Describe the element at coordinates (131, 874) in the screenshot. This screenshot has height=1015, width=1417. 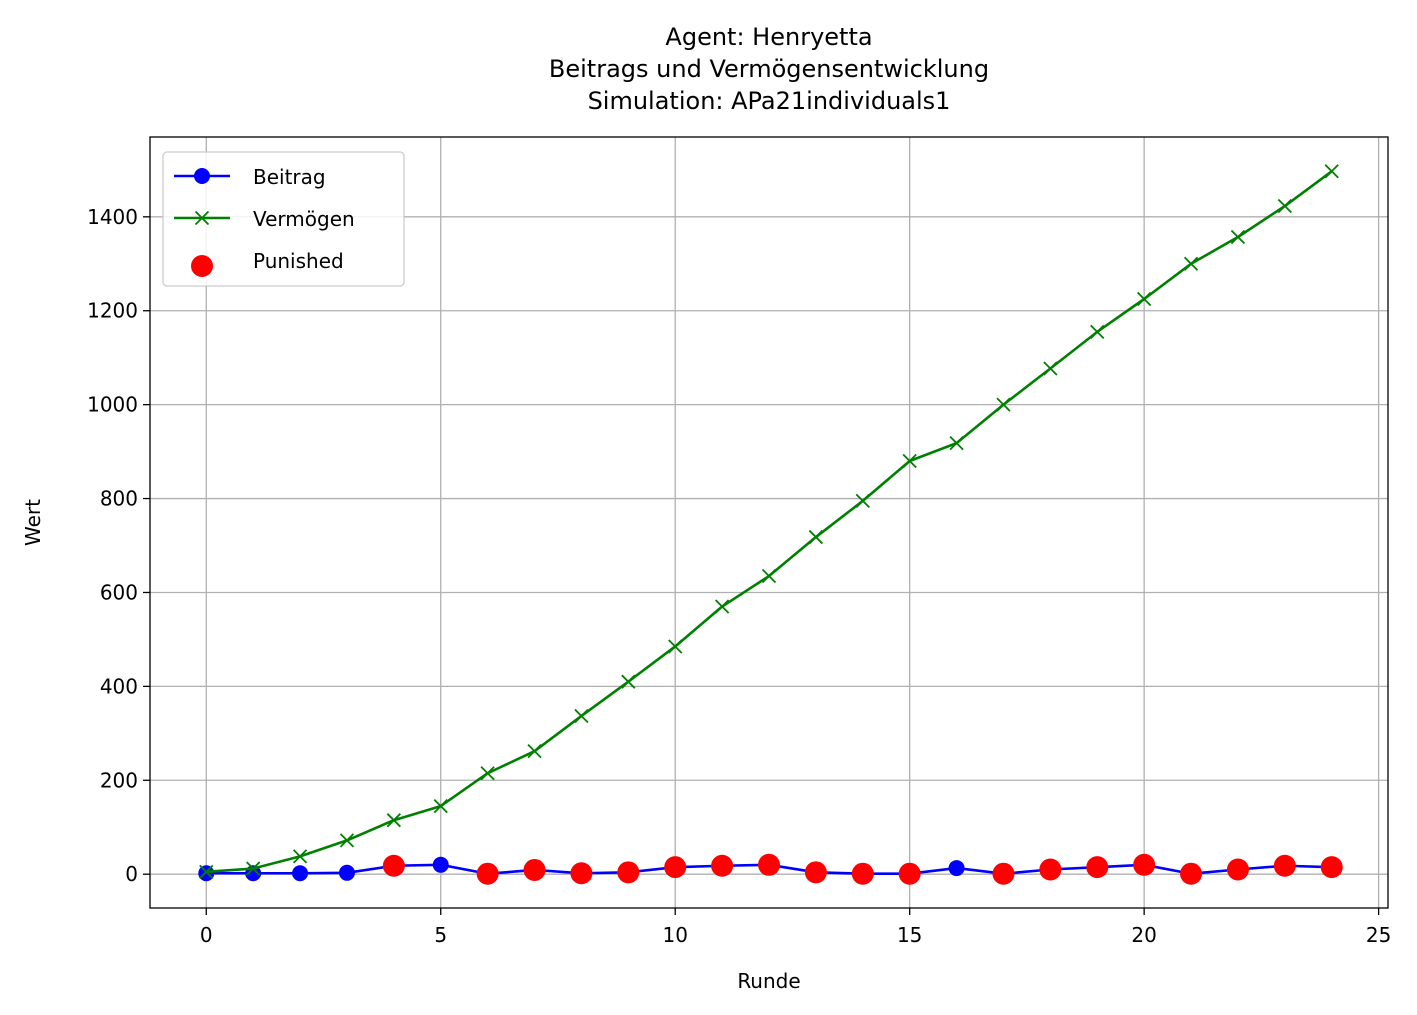
I see `y-tick-label: 0` at that location.